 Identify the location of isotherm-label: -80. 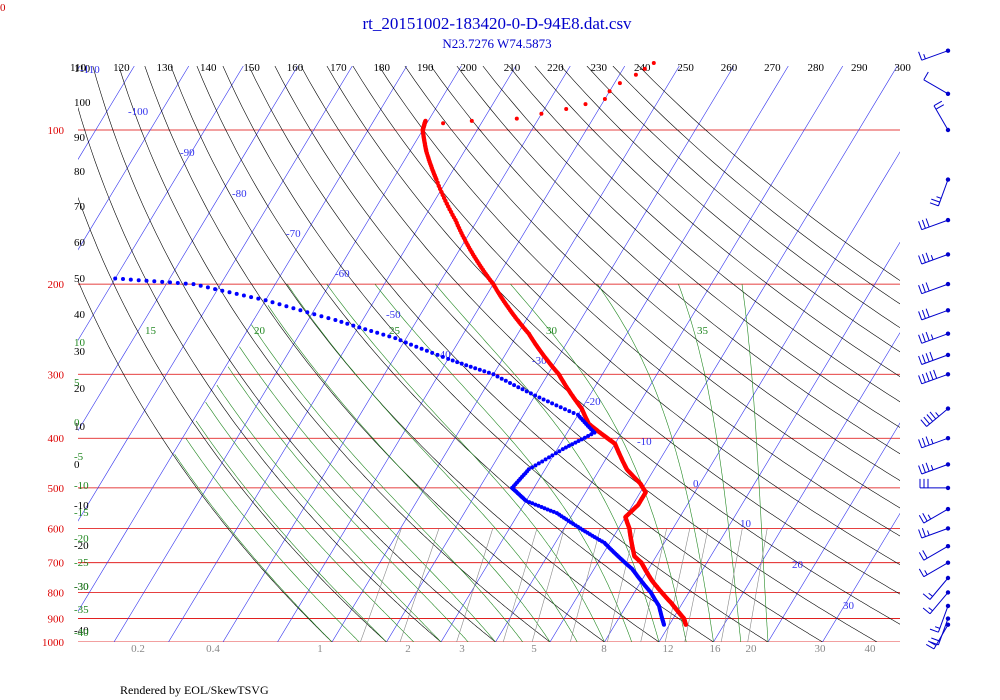
(239, 194).